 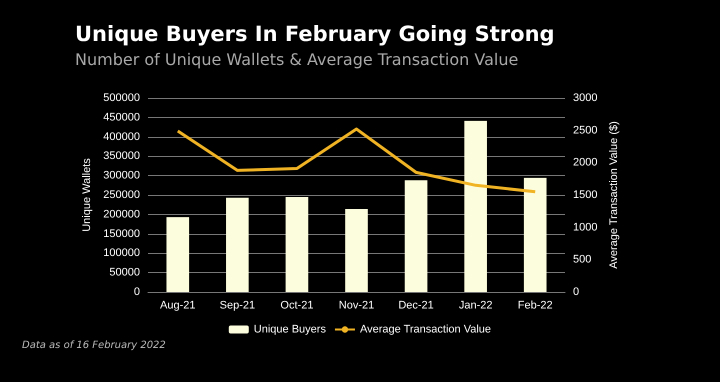 I want to click on x-tick-label: Dec-21, so click(x=416, y=306).